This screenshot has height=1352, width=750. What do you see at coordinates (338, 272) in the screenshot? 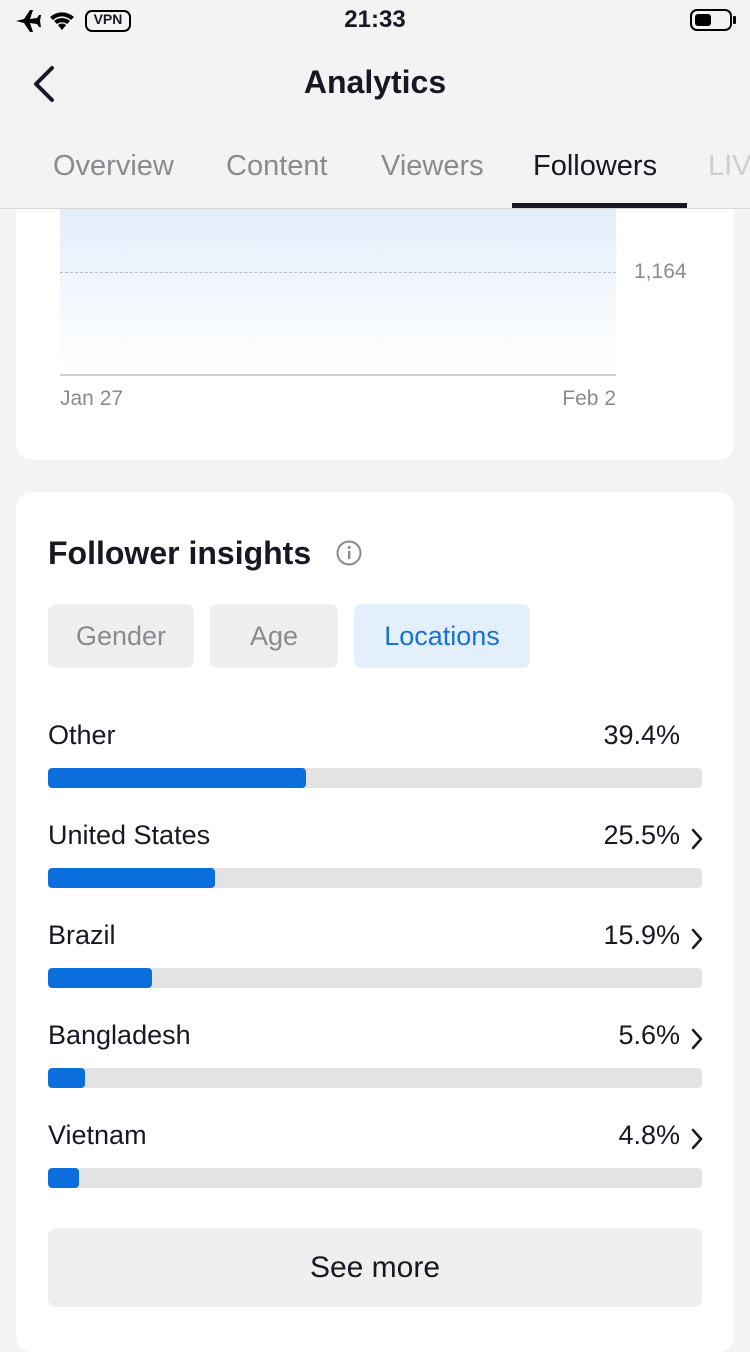
I see `grid-line` at bounding box center [338, 272].